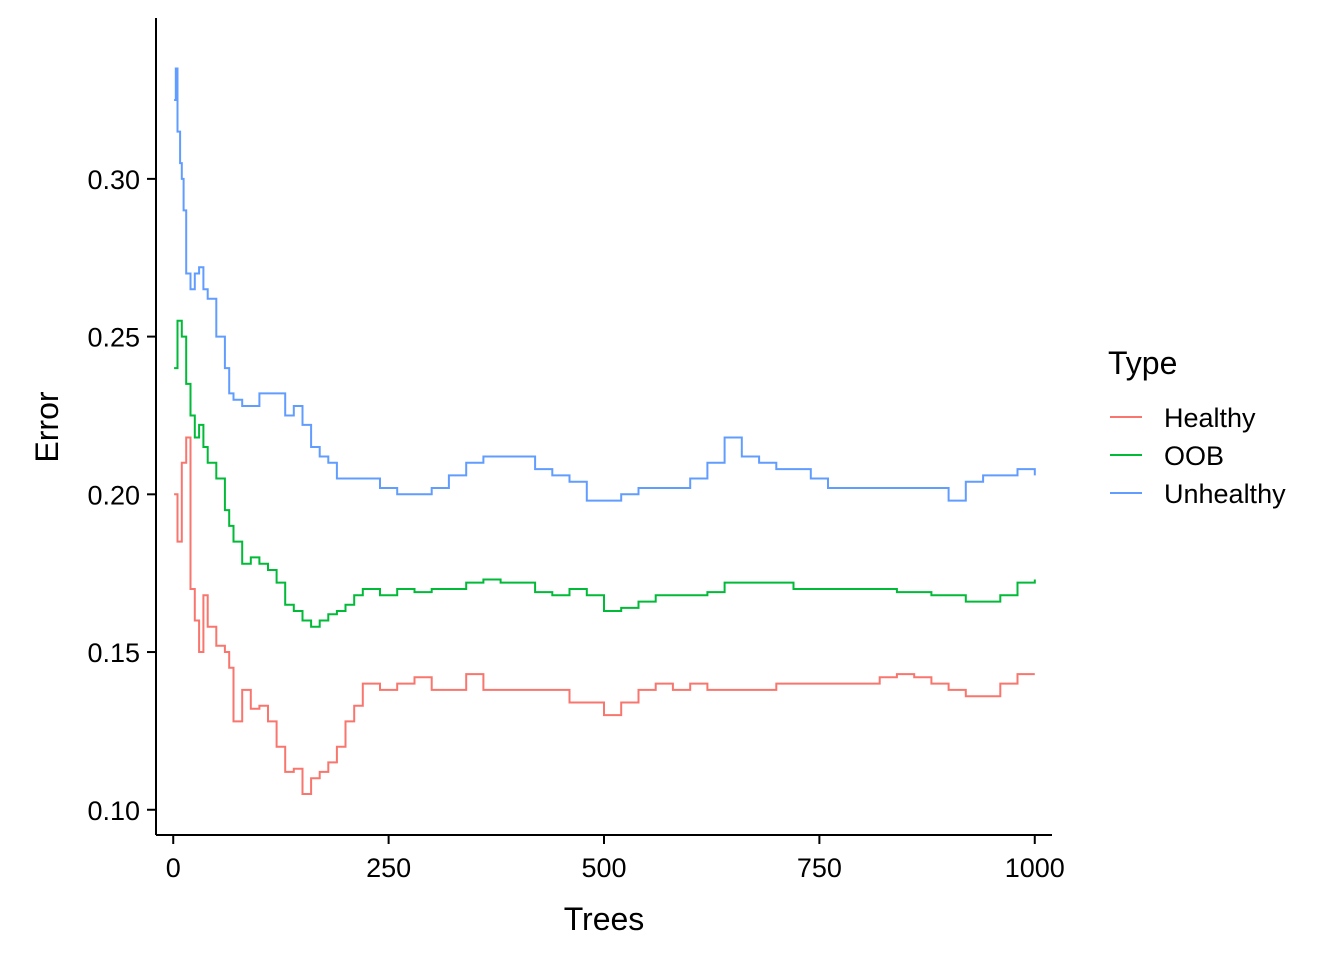 The height and width of the screenshot is (960, 1344). What do you see at coordinates (47, 426) in the screenshot?
I see `y-axis-title: Error` at bounding box center [47, 426].